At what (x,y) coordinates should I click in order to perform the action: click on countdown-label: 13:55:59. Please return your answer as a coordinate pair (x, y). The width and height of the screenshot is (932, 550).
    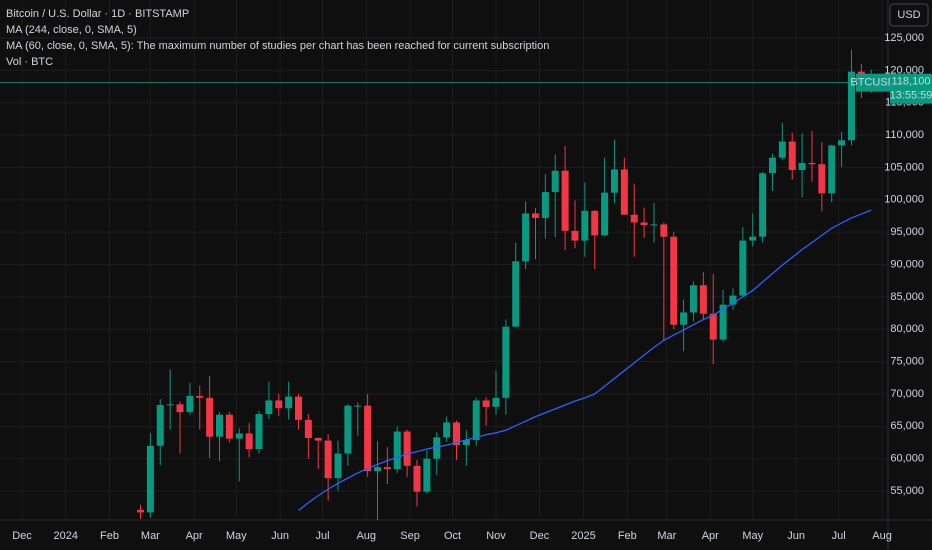
    Looking at the image, I should click on (911, 96).